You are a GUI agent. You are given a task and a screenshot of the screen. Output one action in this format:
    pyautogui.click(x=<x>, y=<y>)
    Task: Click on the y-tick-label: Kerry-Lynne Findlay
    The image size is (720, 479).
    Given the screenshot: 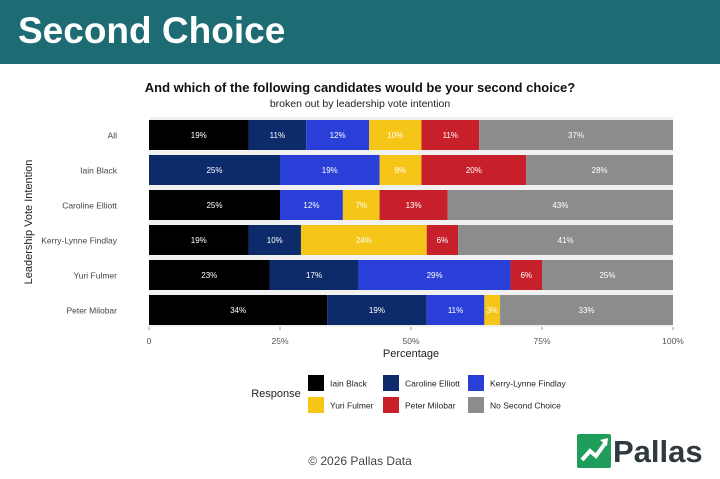 What is the action you would take?
    pyautogui.click(x=79, y=241)
    